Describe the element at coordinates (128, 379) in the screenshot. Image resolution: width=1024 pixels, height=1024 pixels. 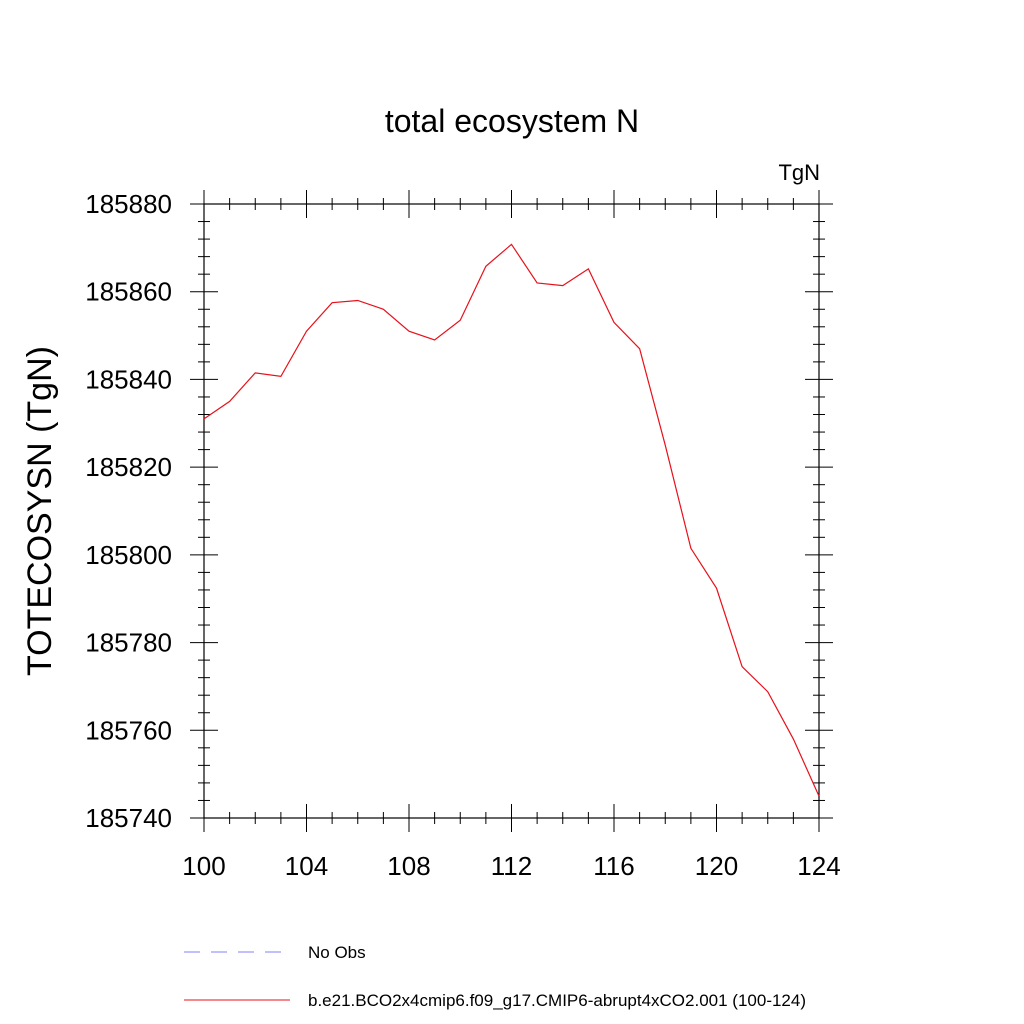
I see `y-tick-label: 185840` at that location.